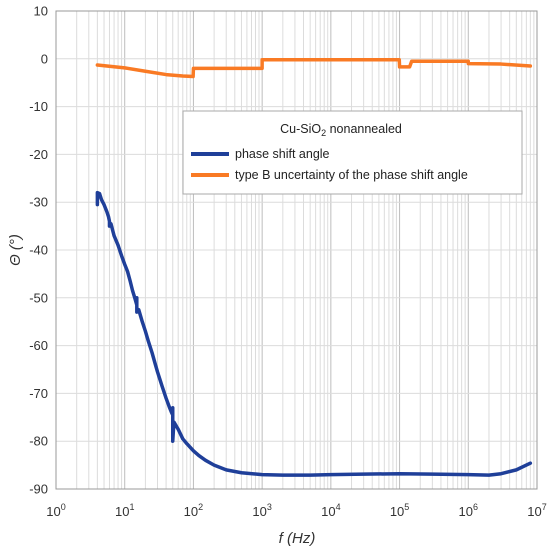 The image size is (548, 550). What do you see at coordinates (38, 250) in the screenshot?
I see `y-tick-label: -40` at bounding box center [38, 250].